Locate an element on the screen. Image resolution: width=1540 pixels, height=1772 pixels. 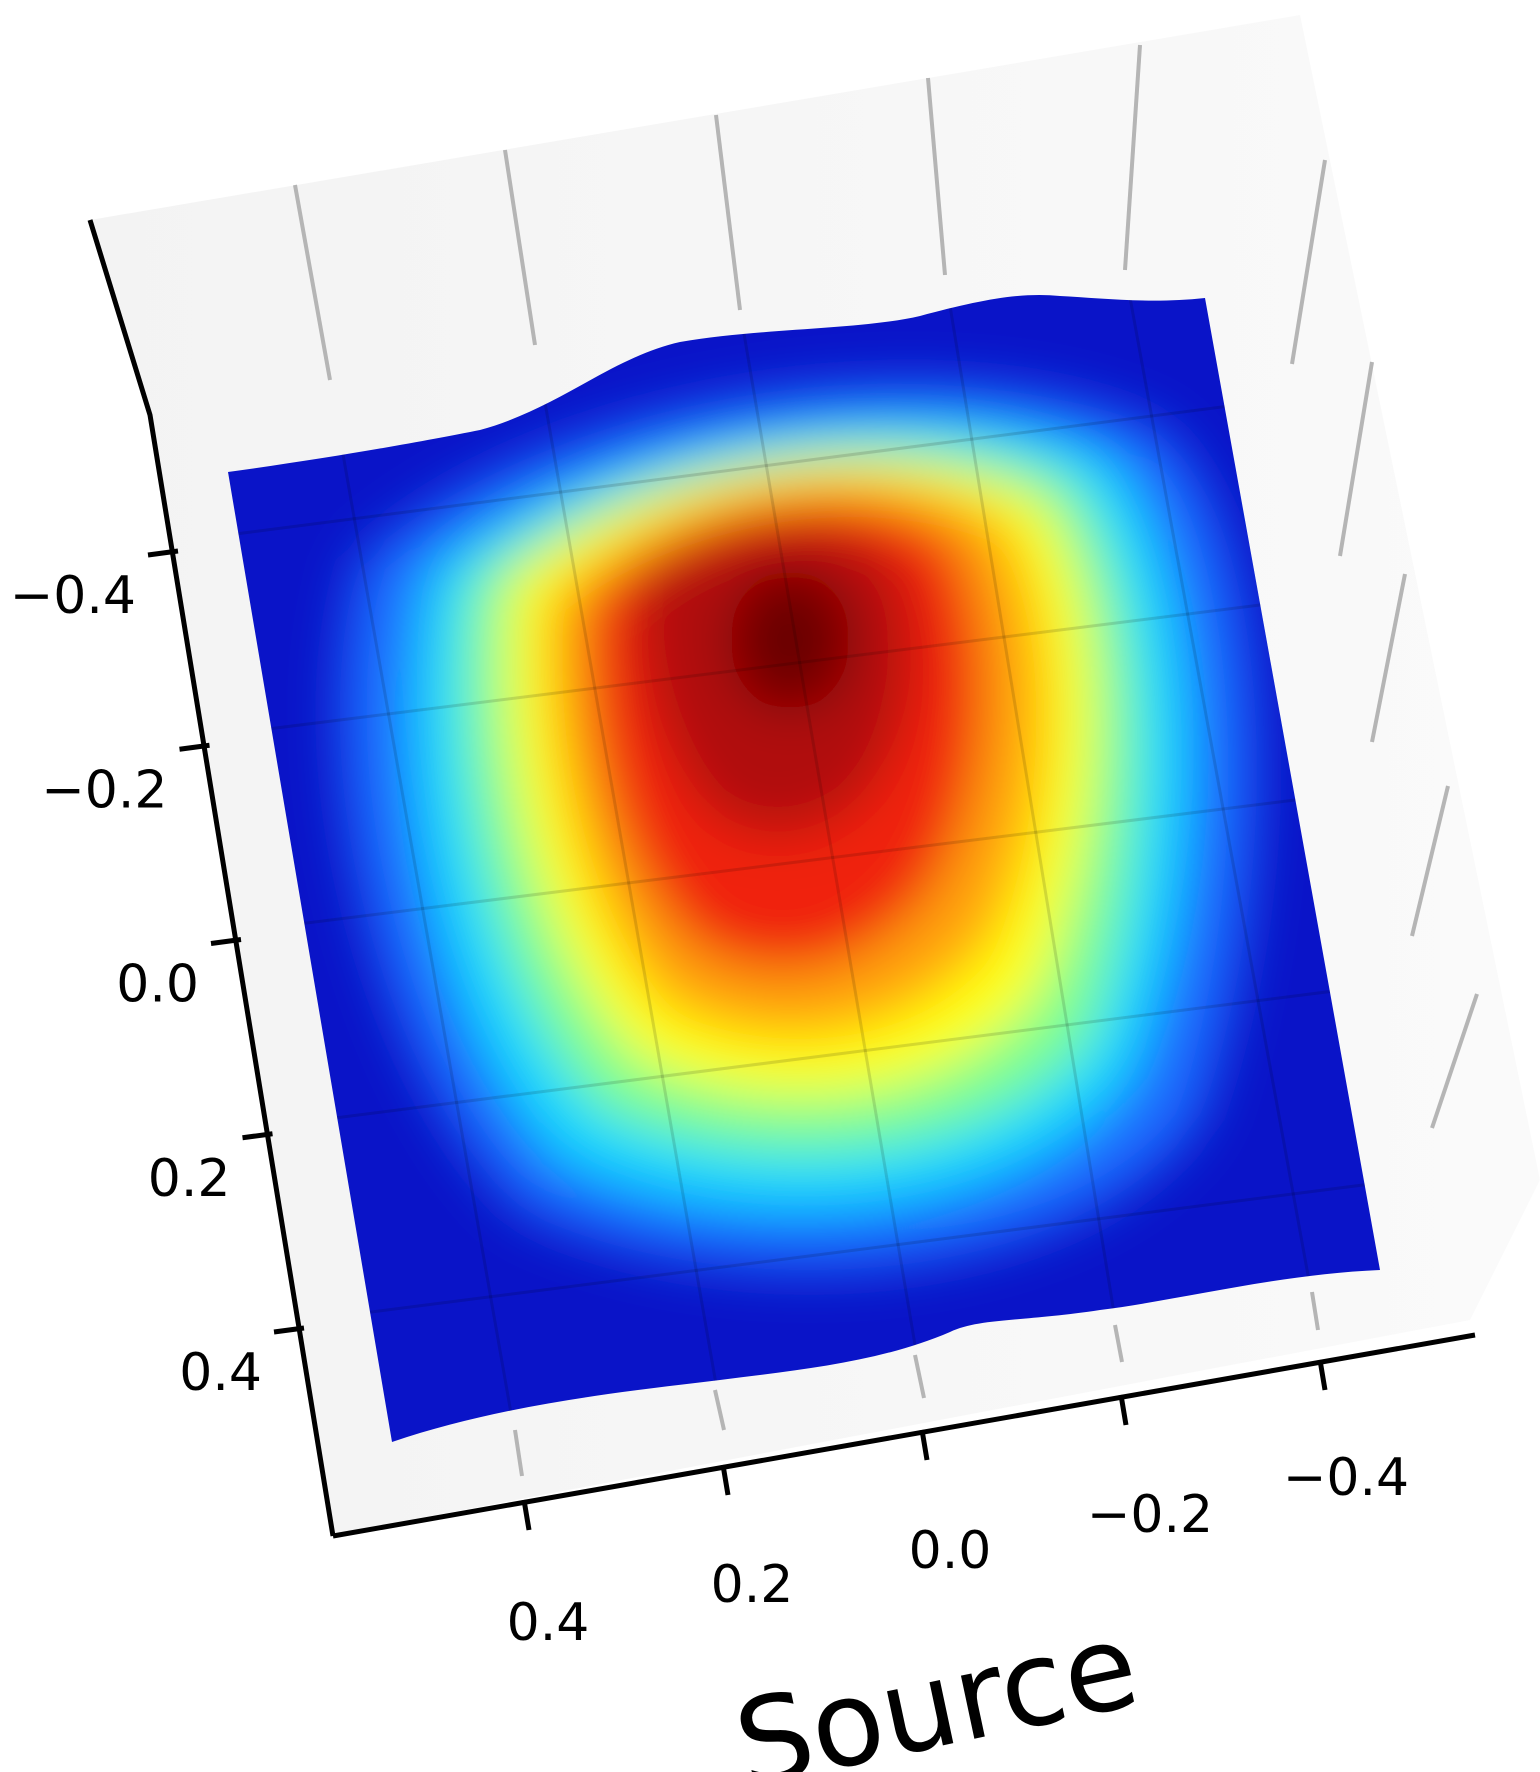
x-tick-label: −0.4 is located at coordinates (1346, 1478).